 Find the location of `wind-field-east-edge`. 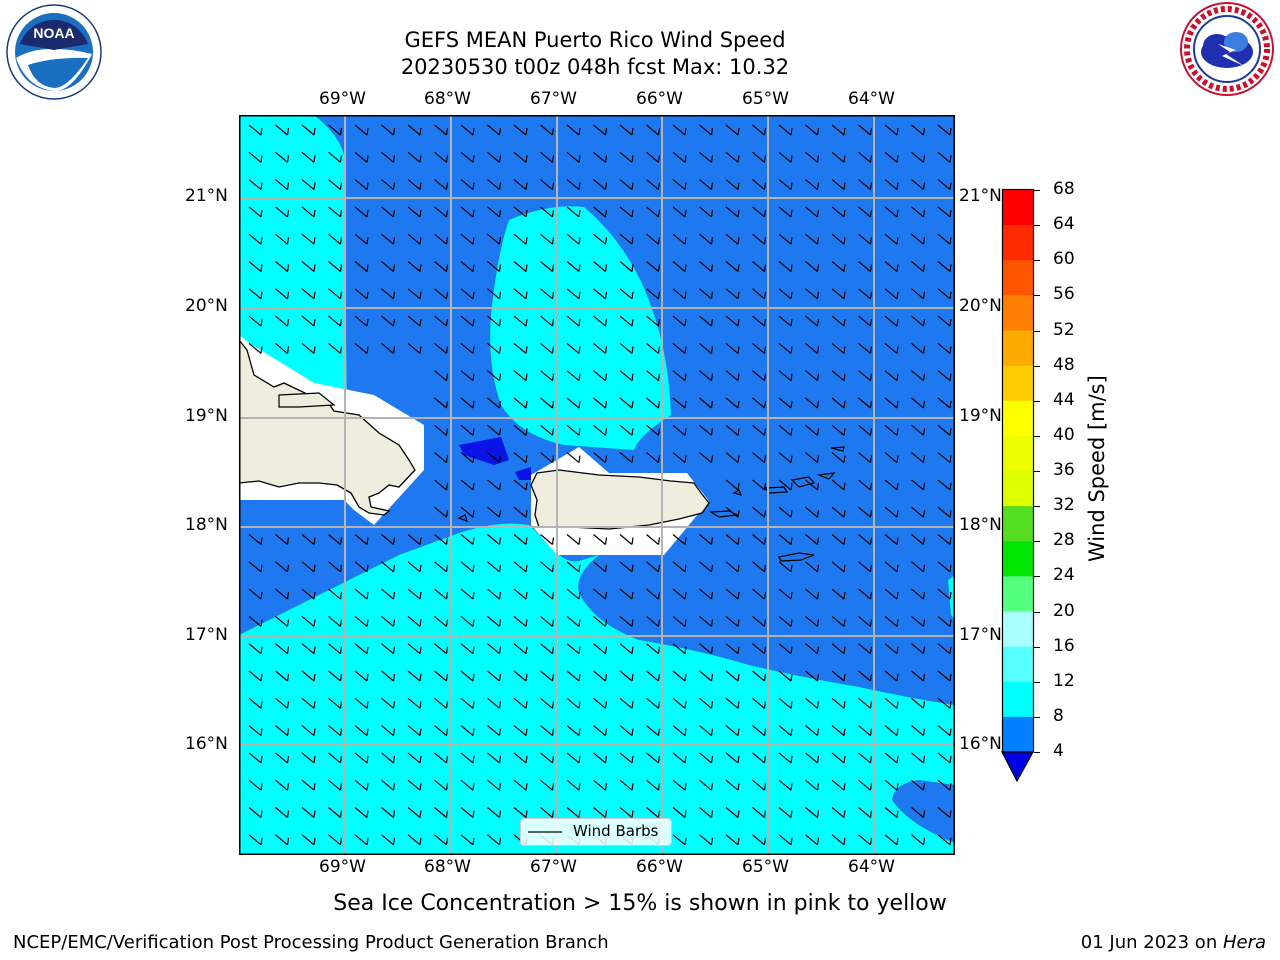

wind-field-east-edge is located at coordinates (951, 597).